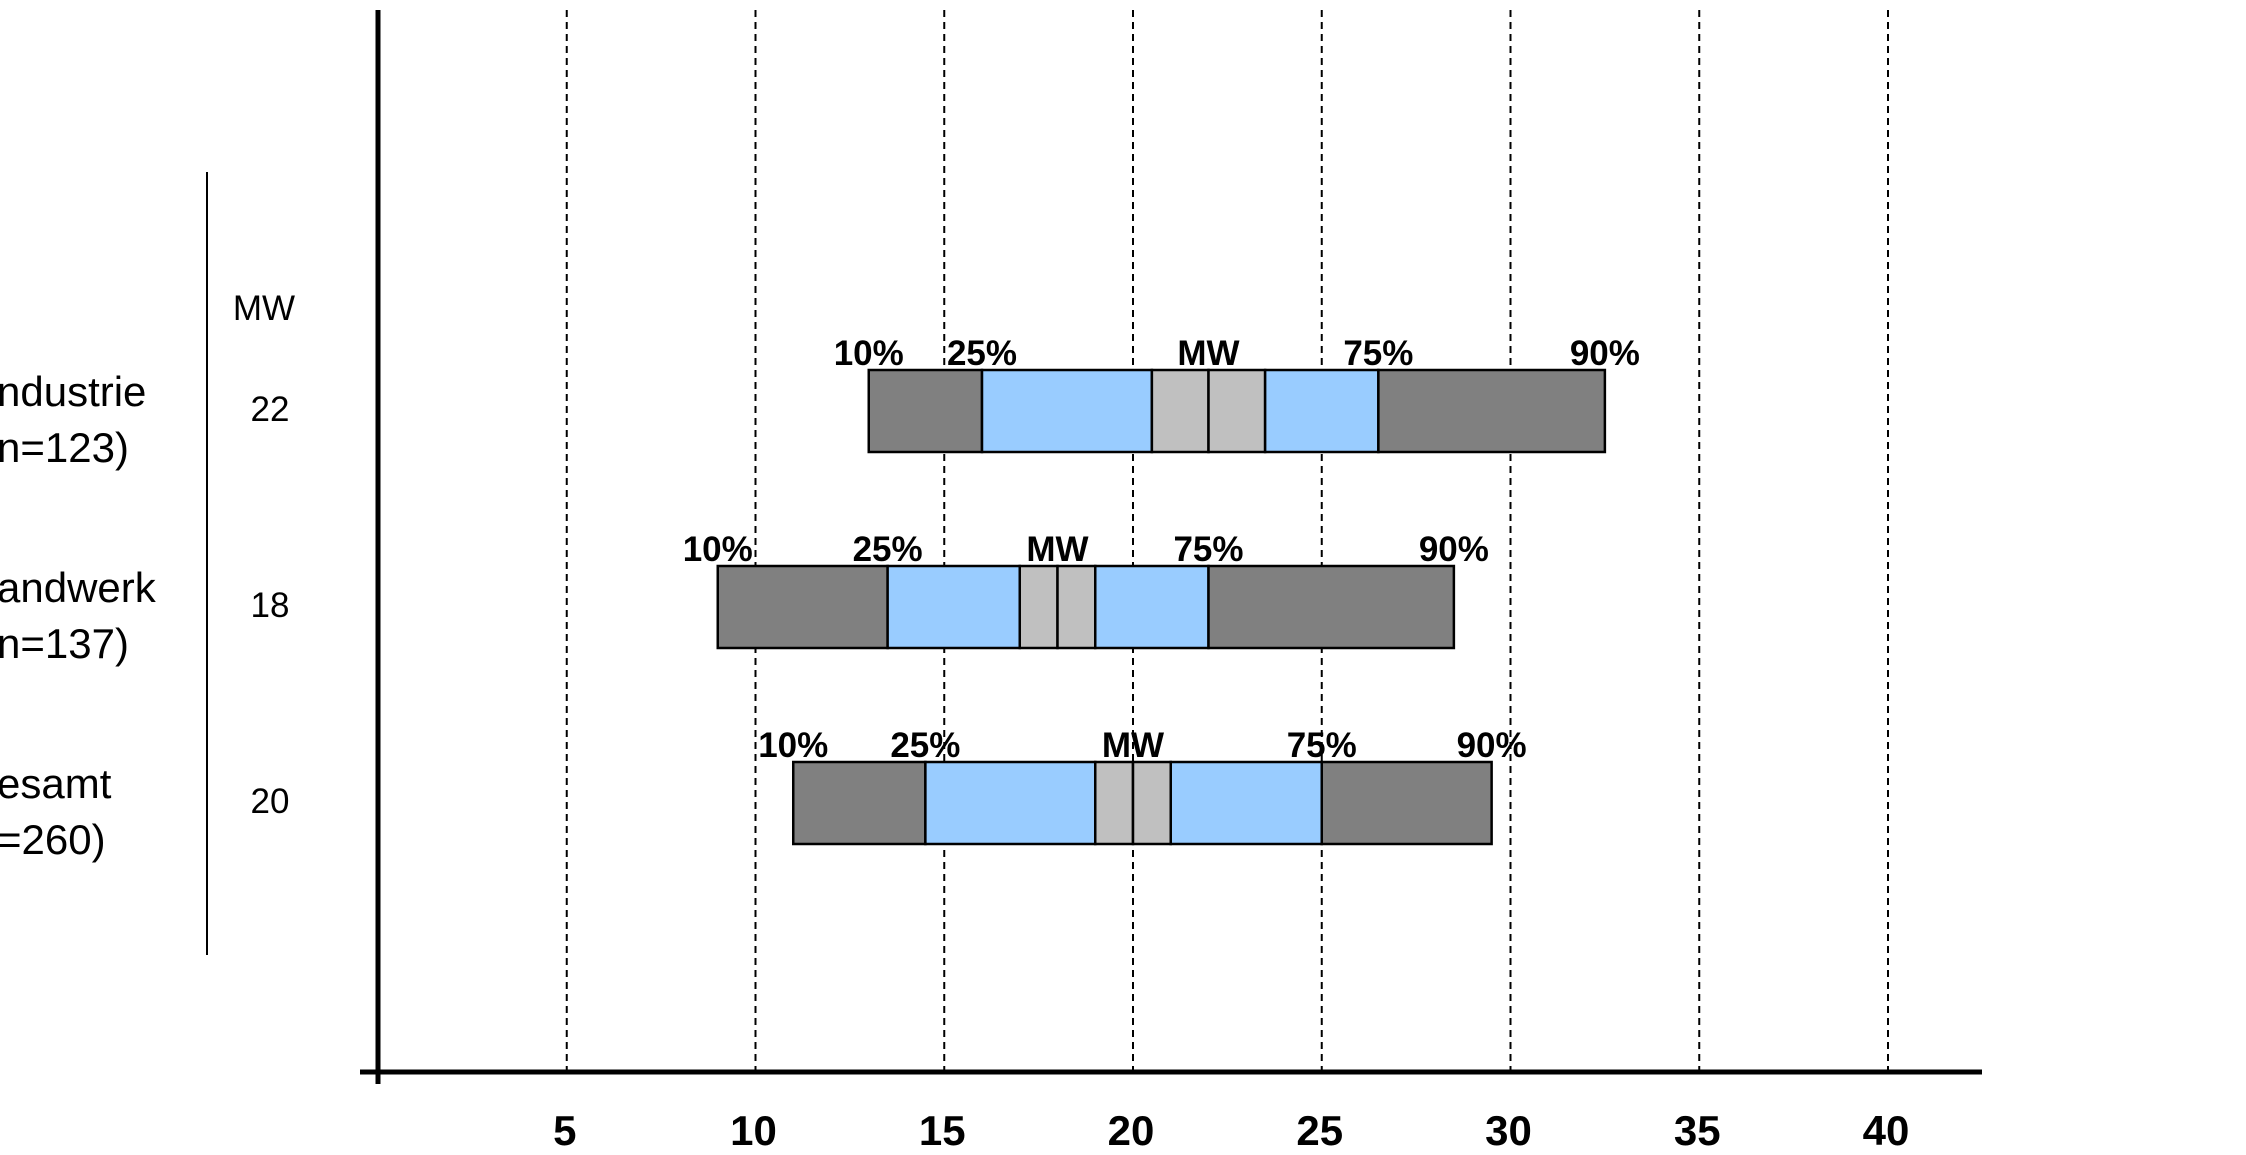 This screenshot has height=1155, width=2246. What do you see at coordinates (270, 409) in the screenshot?
I see `mean-value: 22` at bounding box center [270, 409].